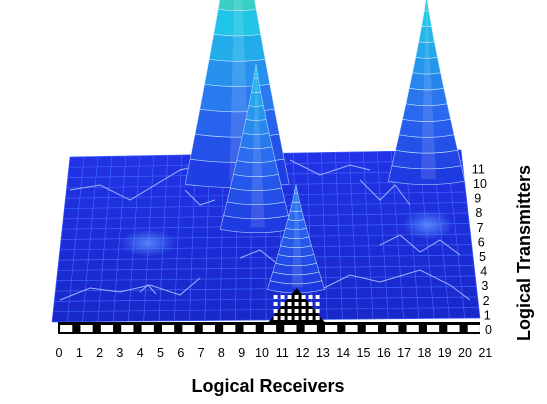  What do you see at coordinates (201, 353) in the screenshot?
I see `x-tick-label: 7` at bounding box center [201, 353].